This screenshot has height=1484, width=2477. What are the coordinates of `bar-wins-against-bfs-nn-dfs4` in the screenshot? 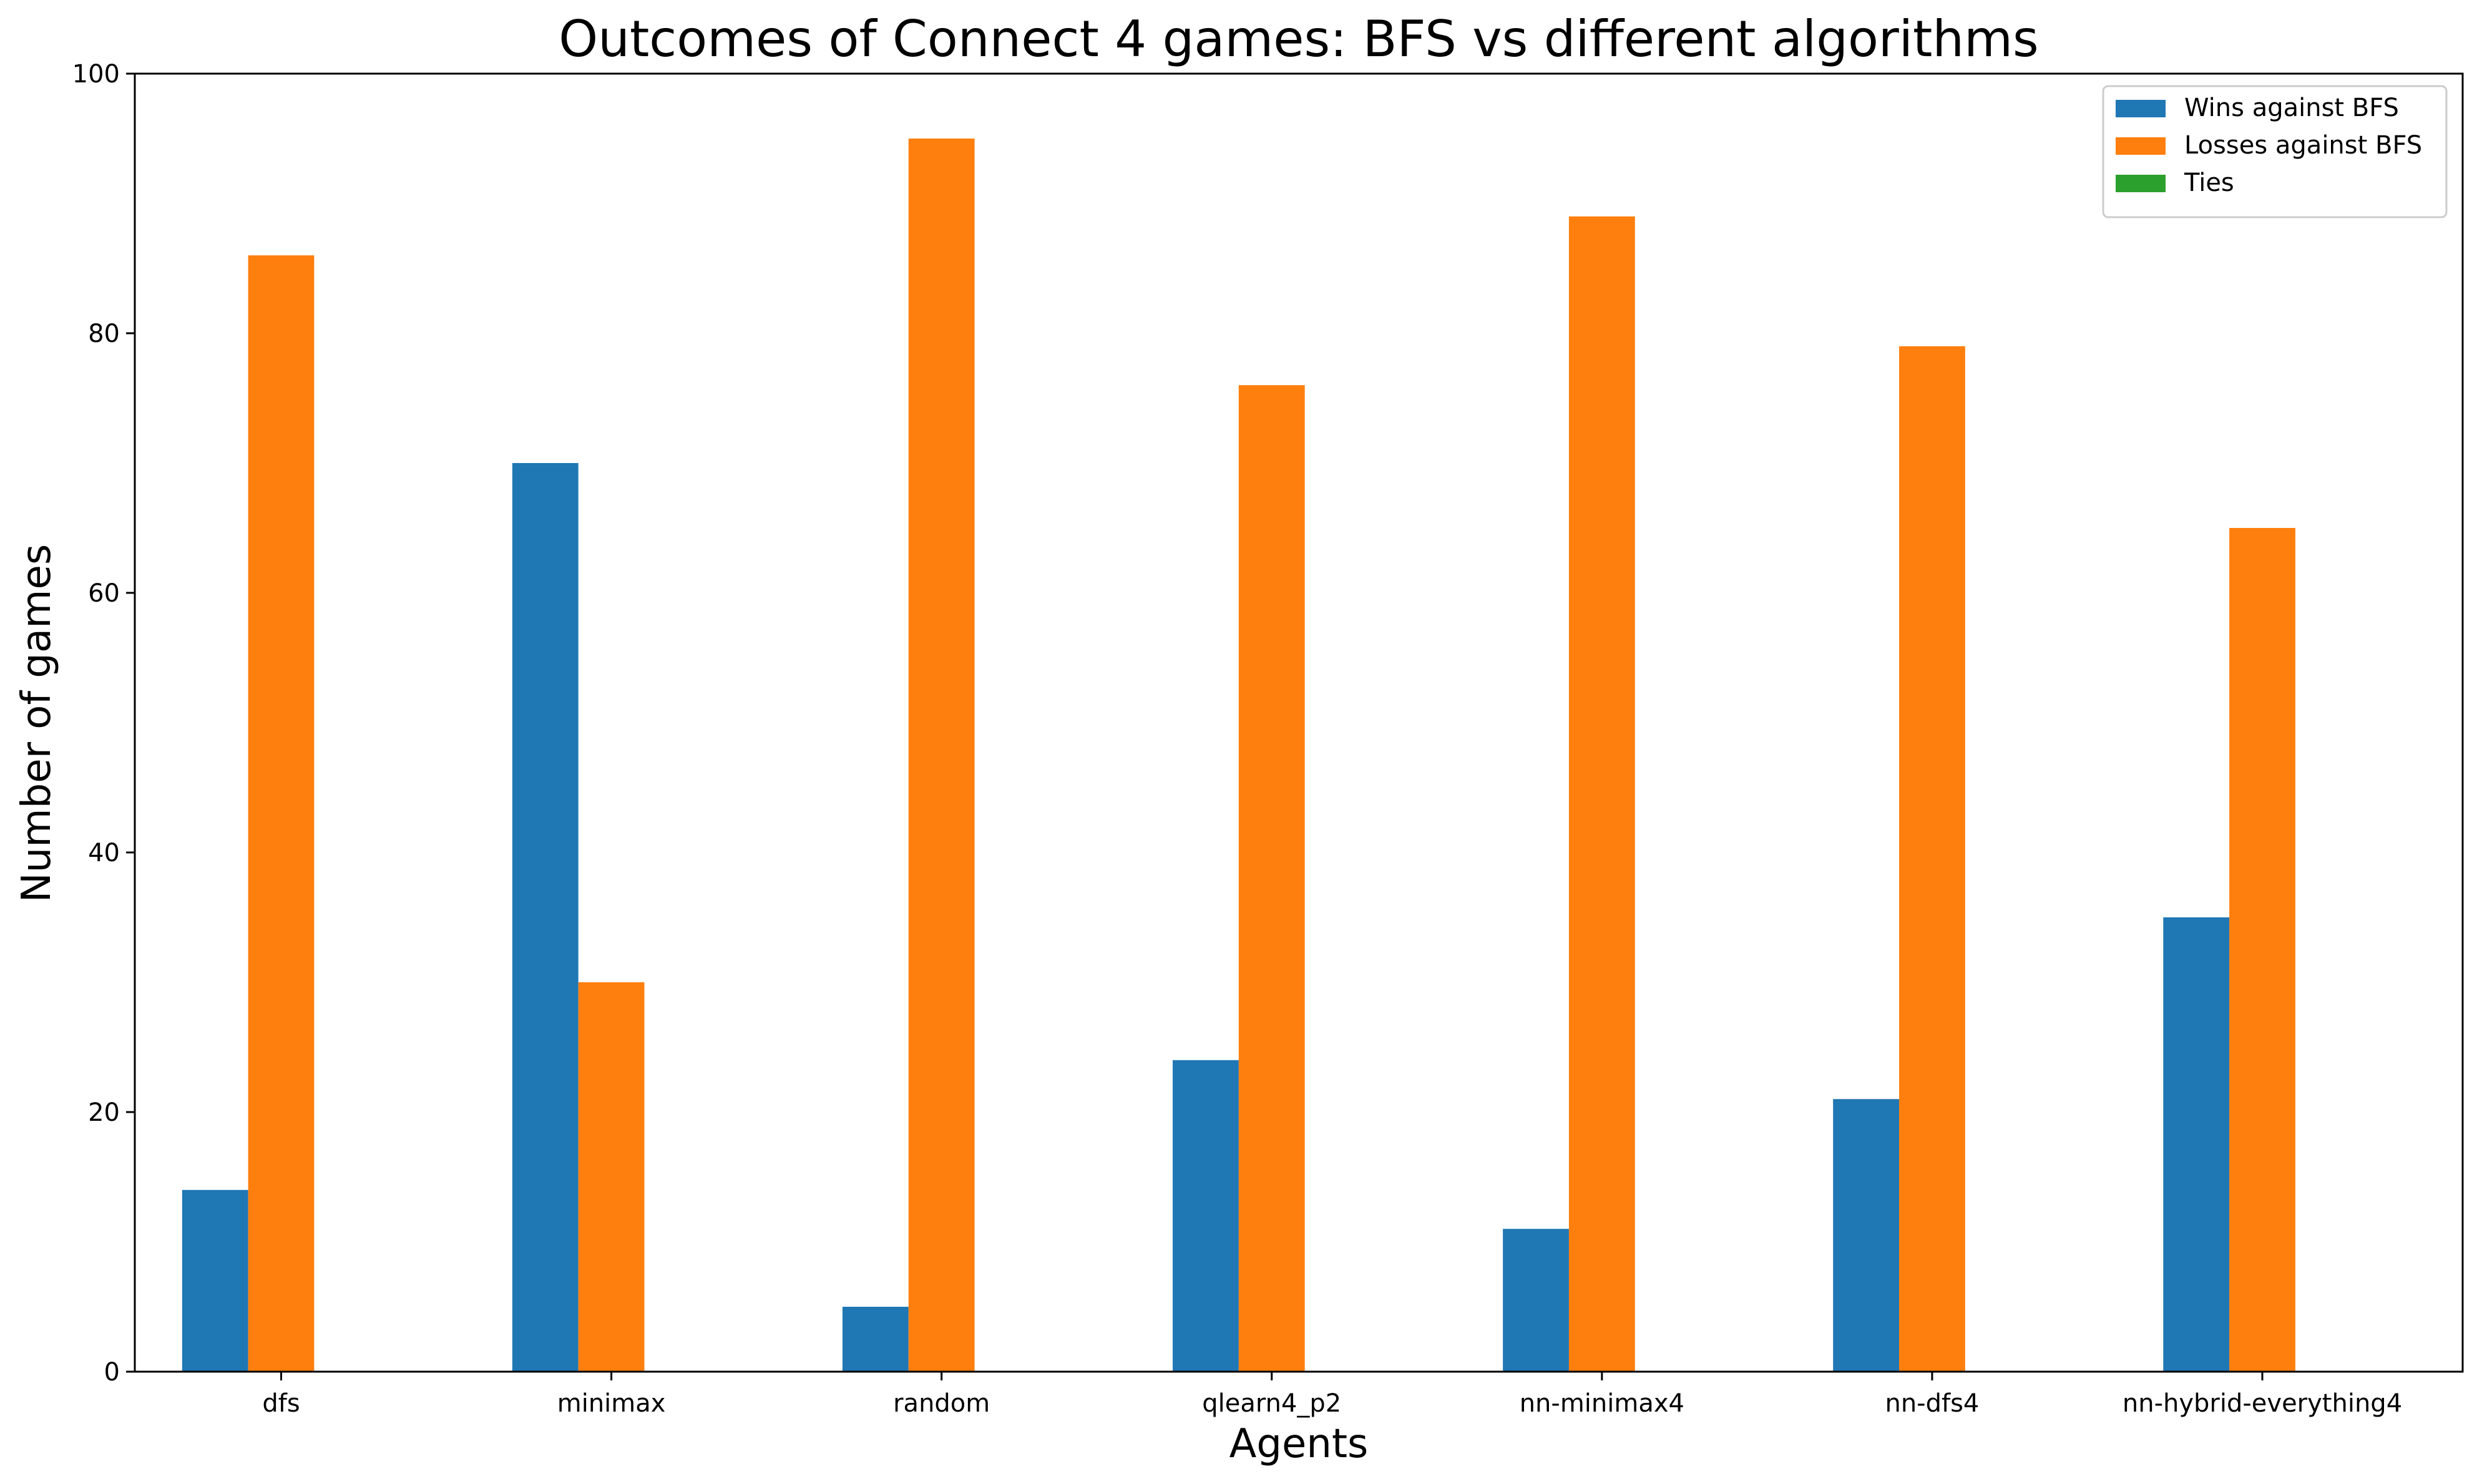 It's located at (1866, 1235).